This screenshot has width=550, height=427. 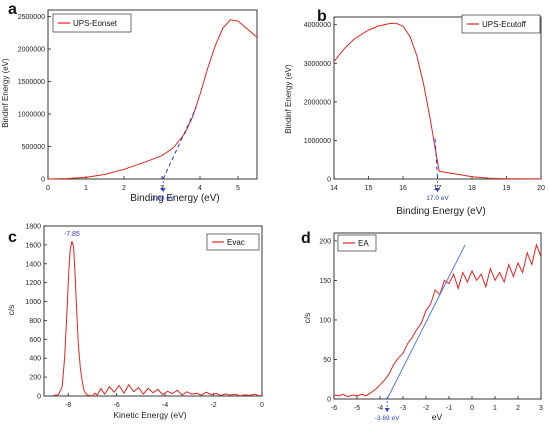 What do you see at coordinates (317, 64) in the screenshot?
I see `y-tick-label: 3000000` at bounding box center [317, 64].